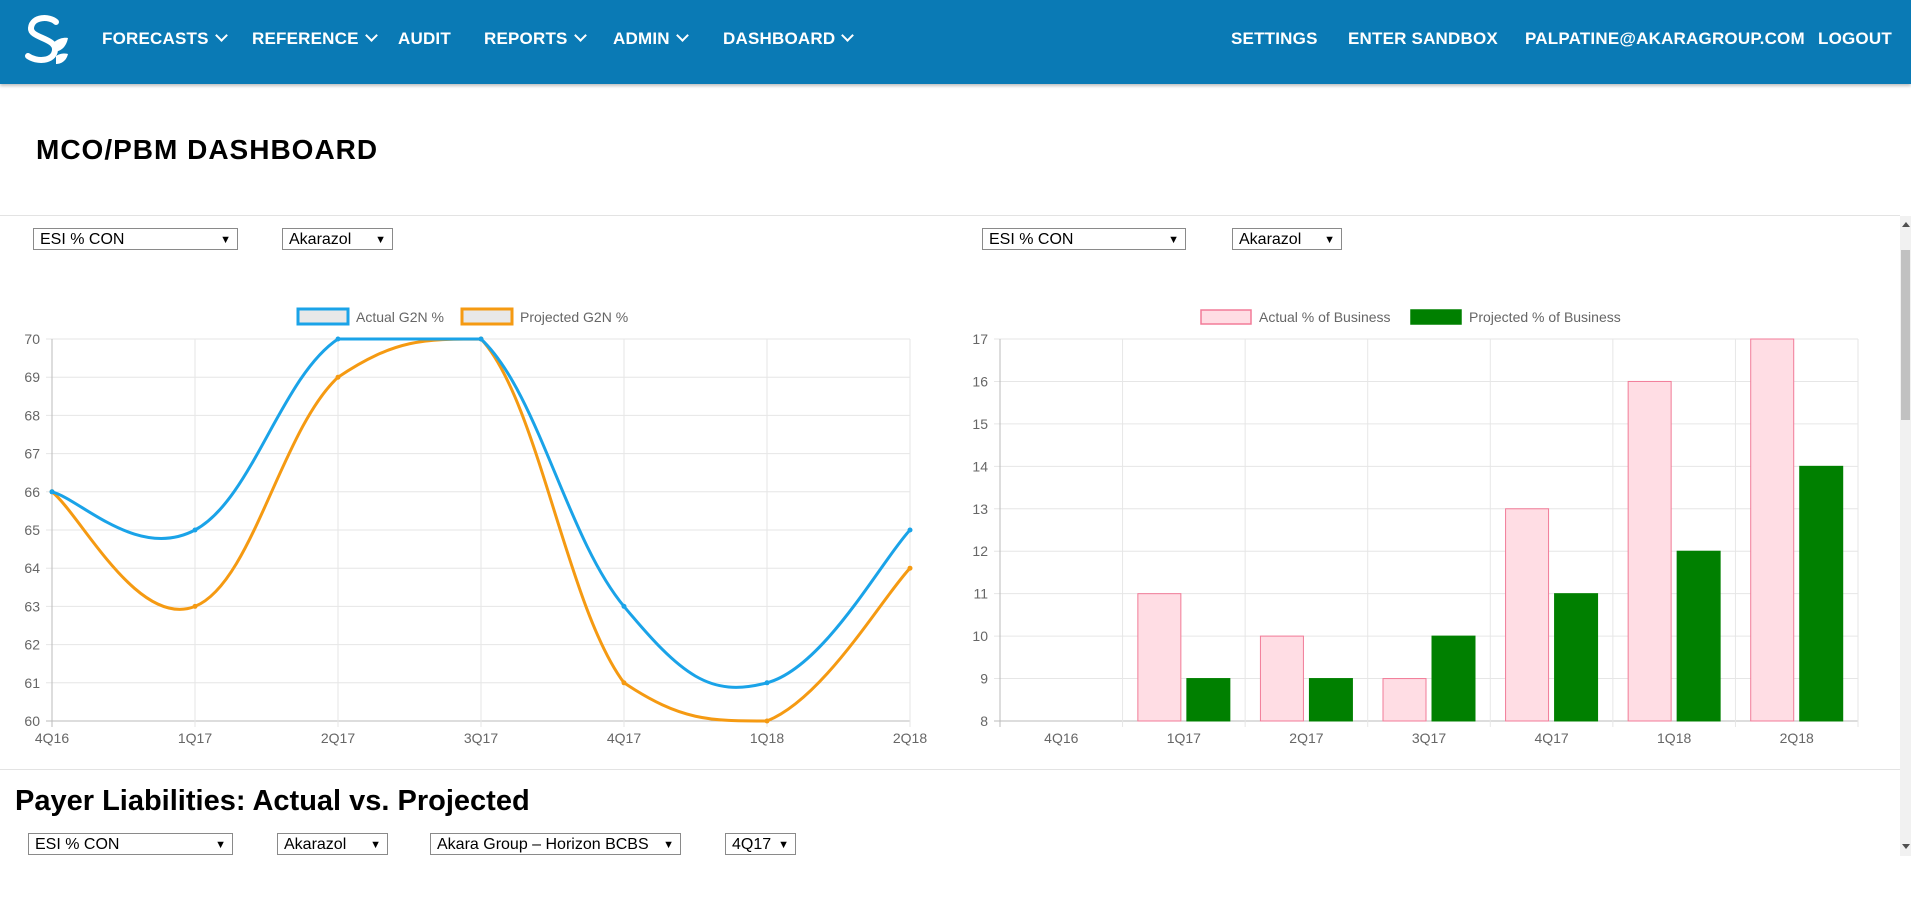 This screenshot has width=1911, height=898. I want to click on y-tick-label: 8, so click(984, 721).